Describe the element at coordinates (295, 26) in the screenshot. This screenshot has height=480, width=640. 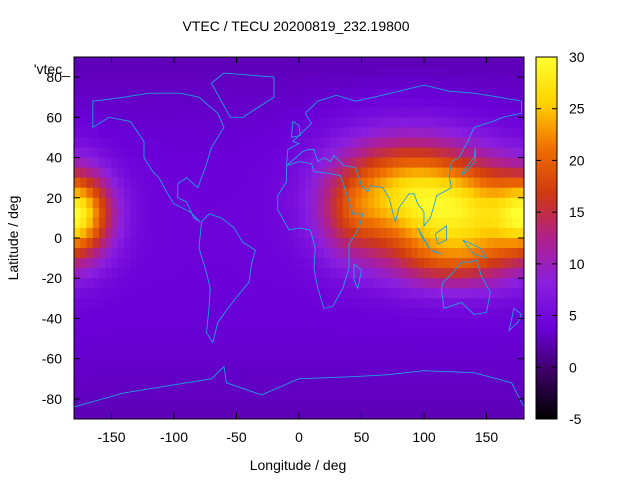
I see `chart-title: VTEC / TECU 20200819_232.19800` at that location.